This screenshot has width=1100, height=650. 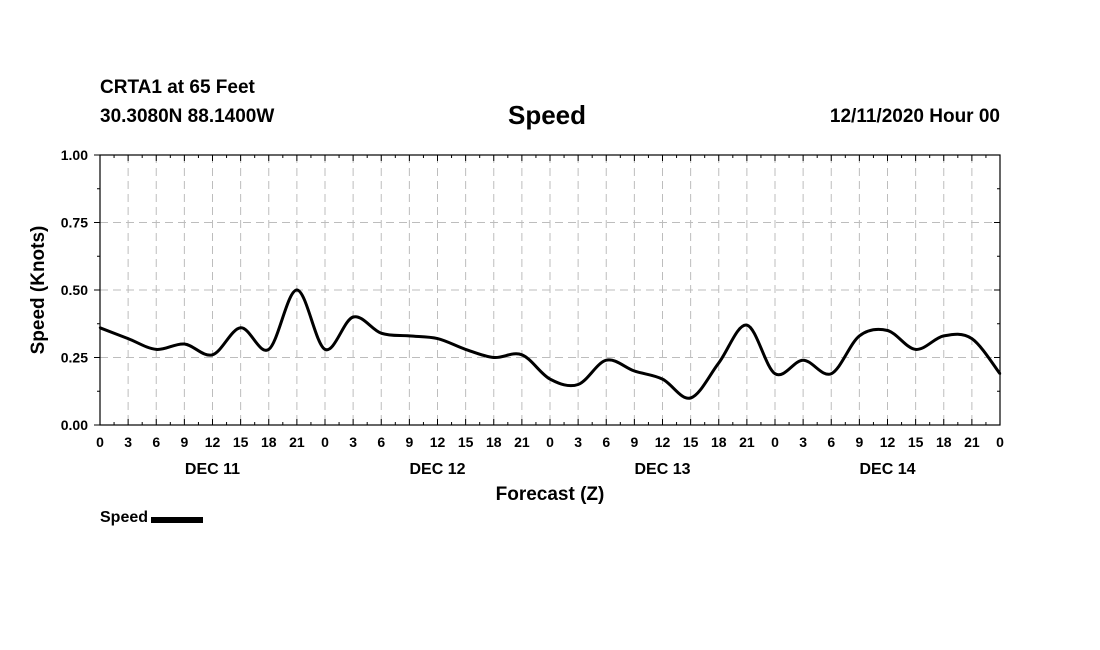 What do you see at coordinates (177, 87) in the screenshot?
I see `station-name: CRTA1 at 65 Feet` at bounding box center [177, 87].